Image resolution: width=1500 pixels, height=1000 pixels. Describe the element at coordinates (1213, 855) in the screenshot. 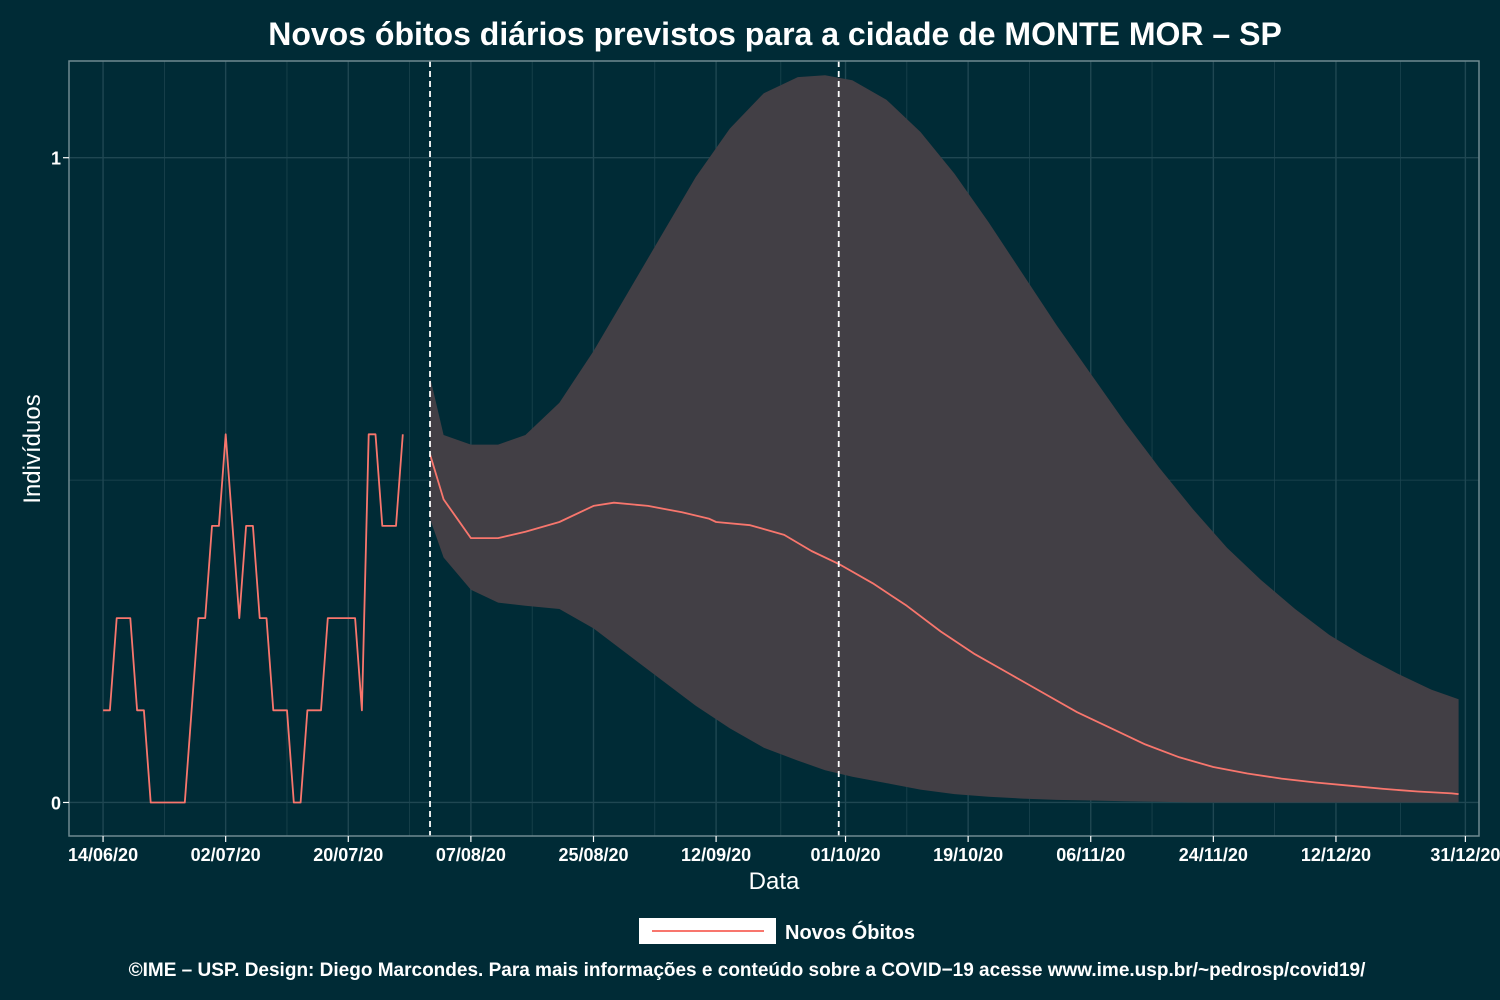

I see `x-tick-label: 24/11/20` at that location.